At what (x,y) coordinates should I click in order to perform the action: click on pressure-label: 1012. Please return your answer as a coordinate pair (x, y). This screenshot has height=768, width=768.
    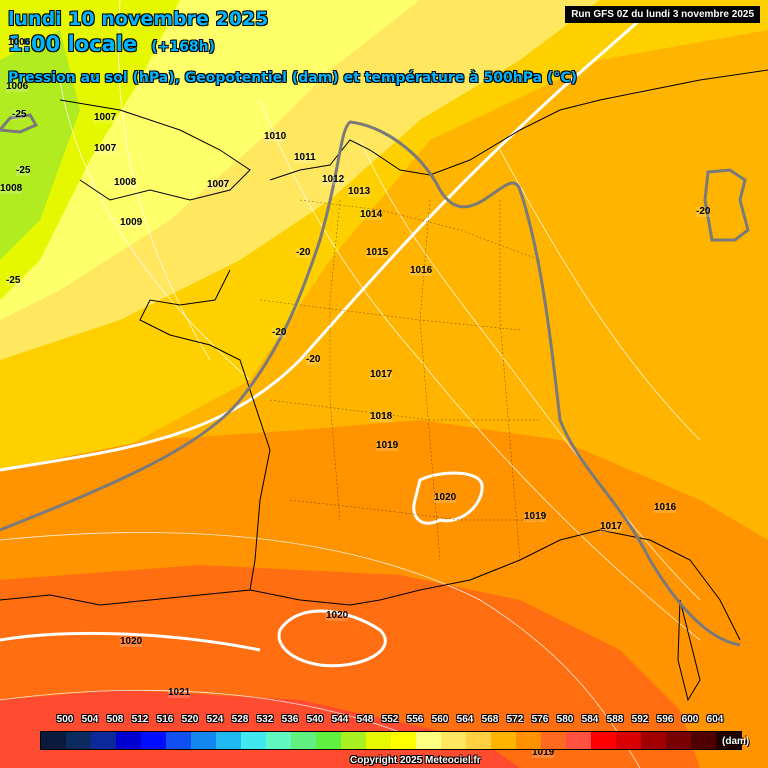
    Looking at the image, I should click on (333, 179).